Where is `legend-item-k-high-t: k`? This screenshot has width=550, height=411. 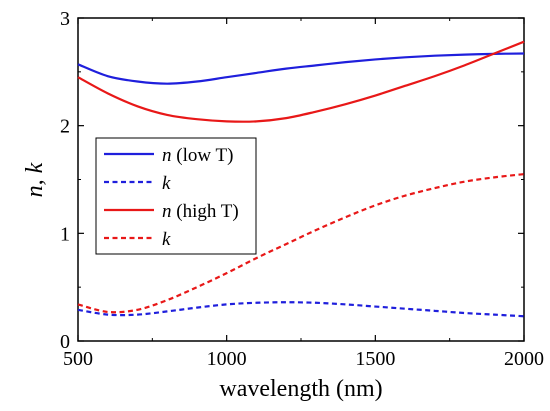
legend-item-k-high-t: k is located at coordinates (166, 239).